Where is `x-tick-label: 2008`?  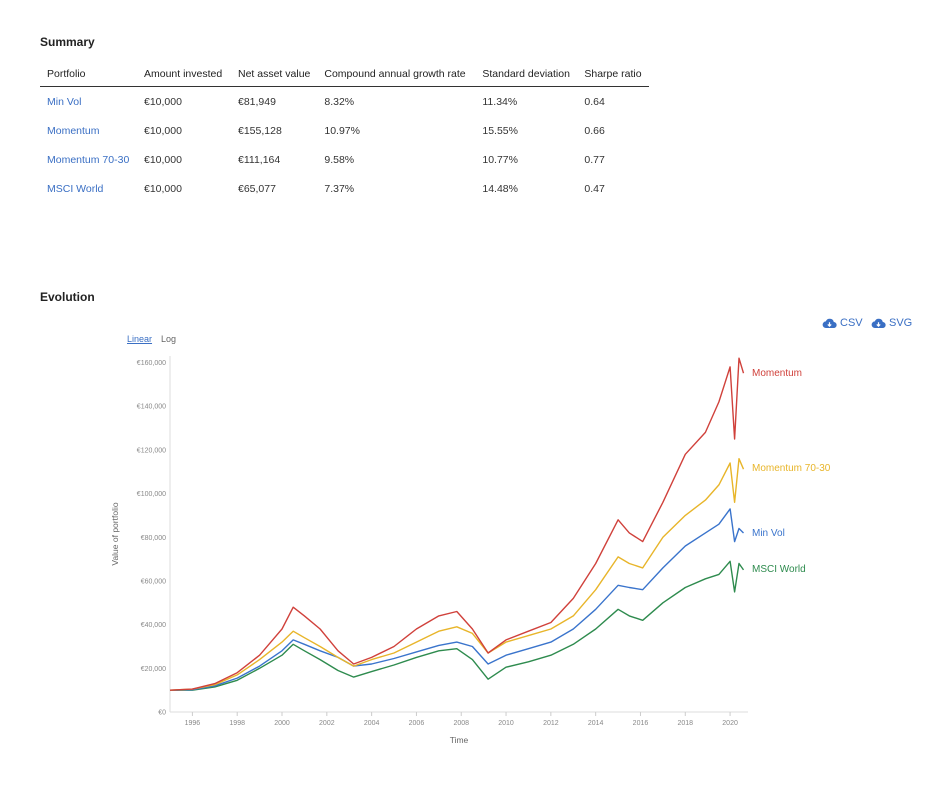 x-tick-label: 2008 is located at coordinates (461, 723).